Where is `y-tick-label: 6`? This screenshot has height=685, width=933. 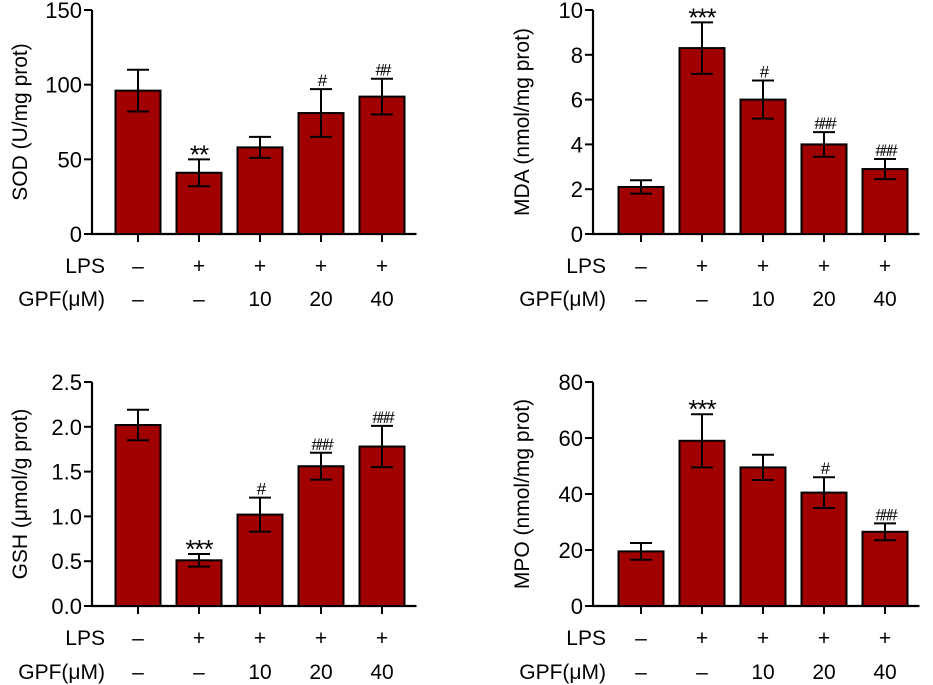 y-tick-label: 6 is located at coordinates (577, 100).